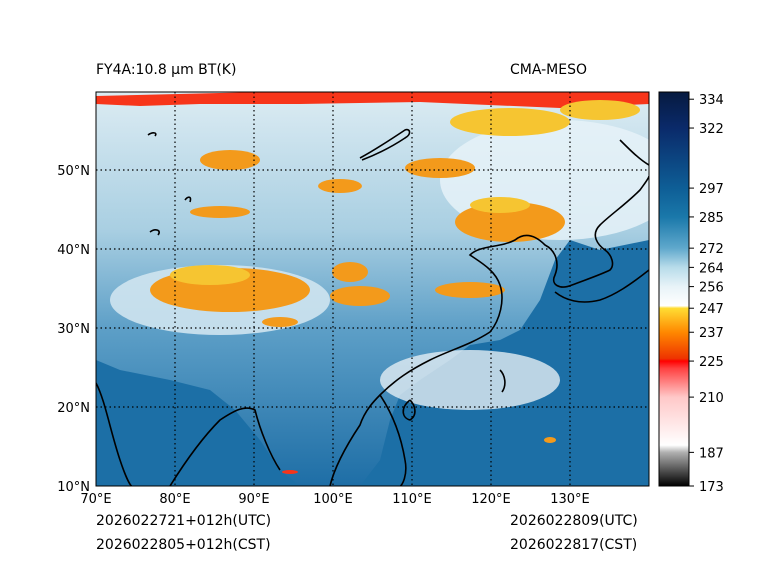 The width and height of the screenshot is (764, 573). I want to click on lat-tick: 50°N, so click(73, 171).